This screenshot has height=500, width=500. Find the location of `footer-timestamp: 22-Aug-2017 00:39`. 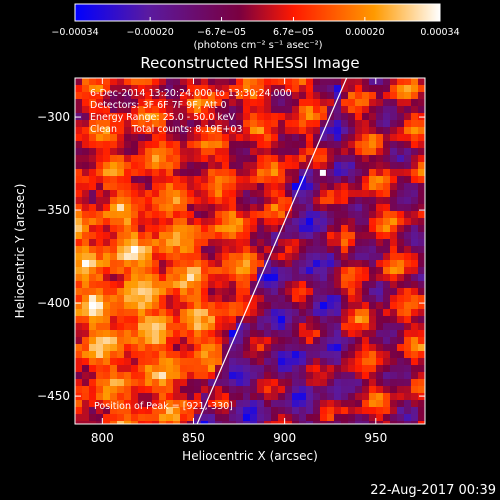

footer-timestamp: 22-Aug-2017 00:39 is located at coordinates (433, 490).